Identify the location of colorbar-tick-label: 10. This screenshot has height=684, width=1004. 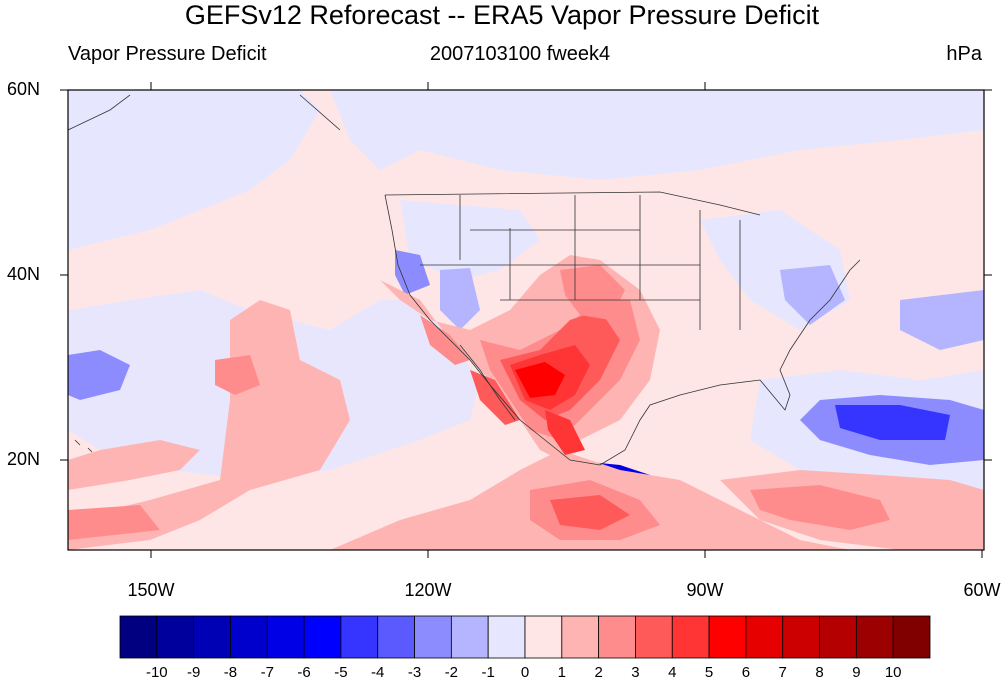
(893, 672).